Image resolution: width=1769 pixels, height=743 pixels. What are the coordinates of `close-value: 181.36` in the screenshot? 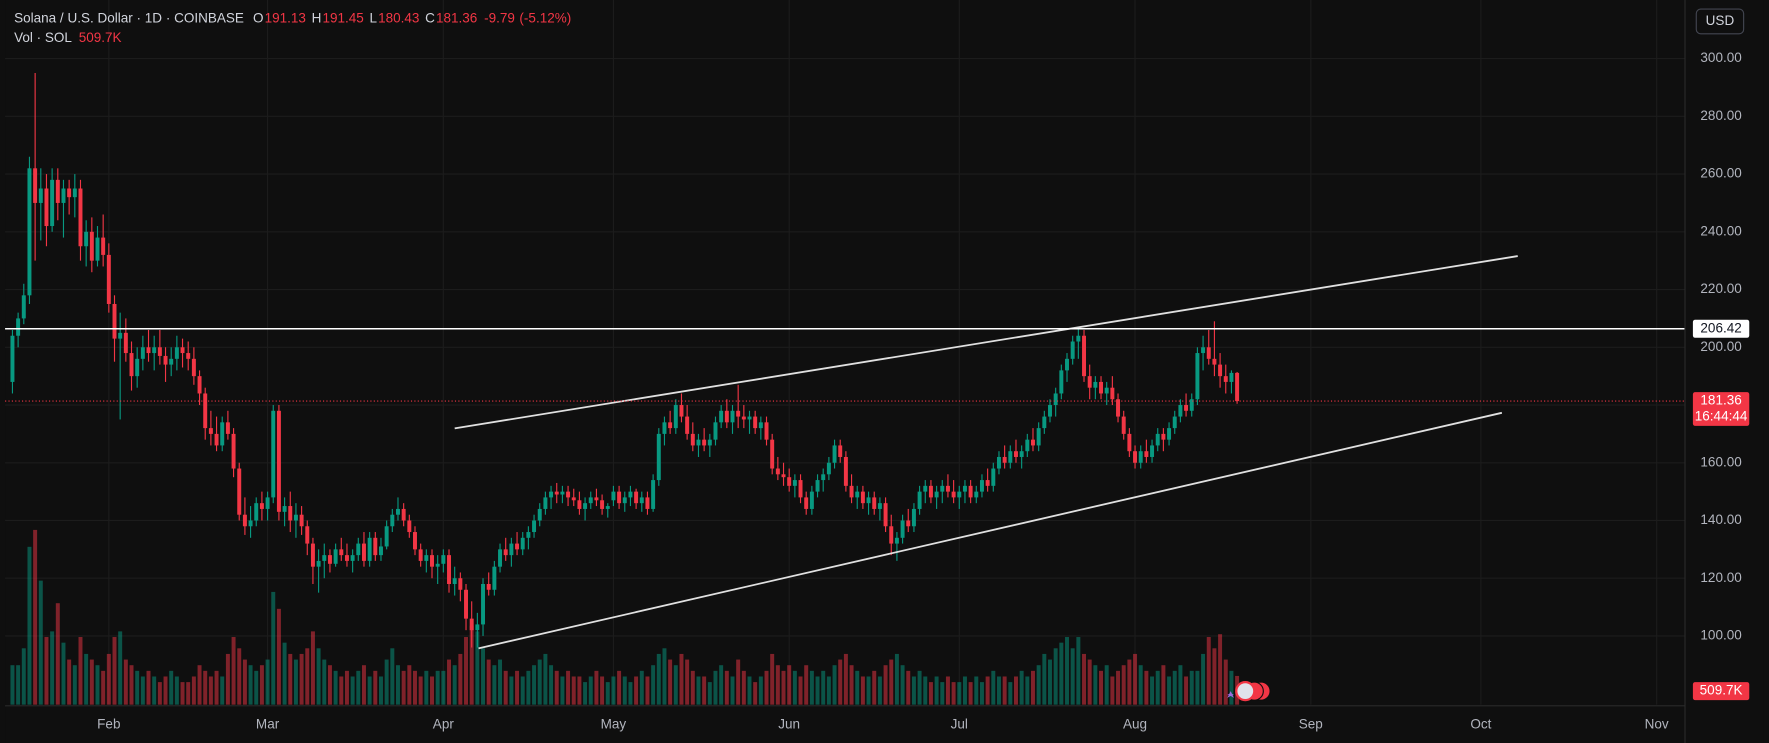 It's located at (456, 18).